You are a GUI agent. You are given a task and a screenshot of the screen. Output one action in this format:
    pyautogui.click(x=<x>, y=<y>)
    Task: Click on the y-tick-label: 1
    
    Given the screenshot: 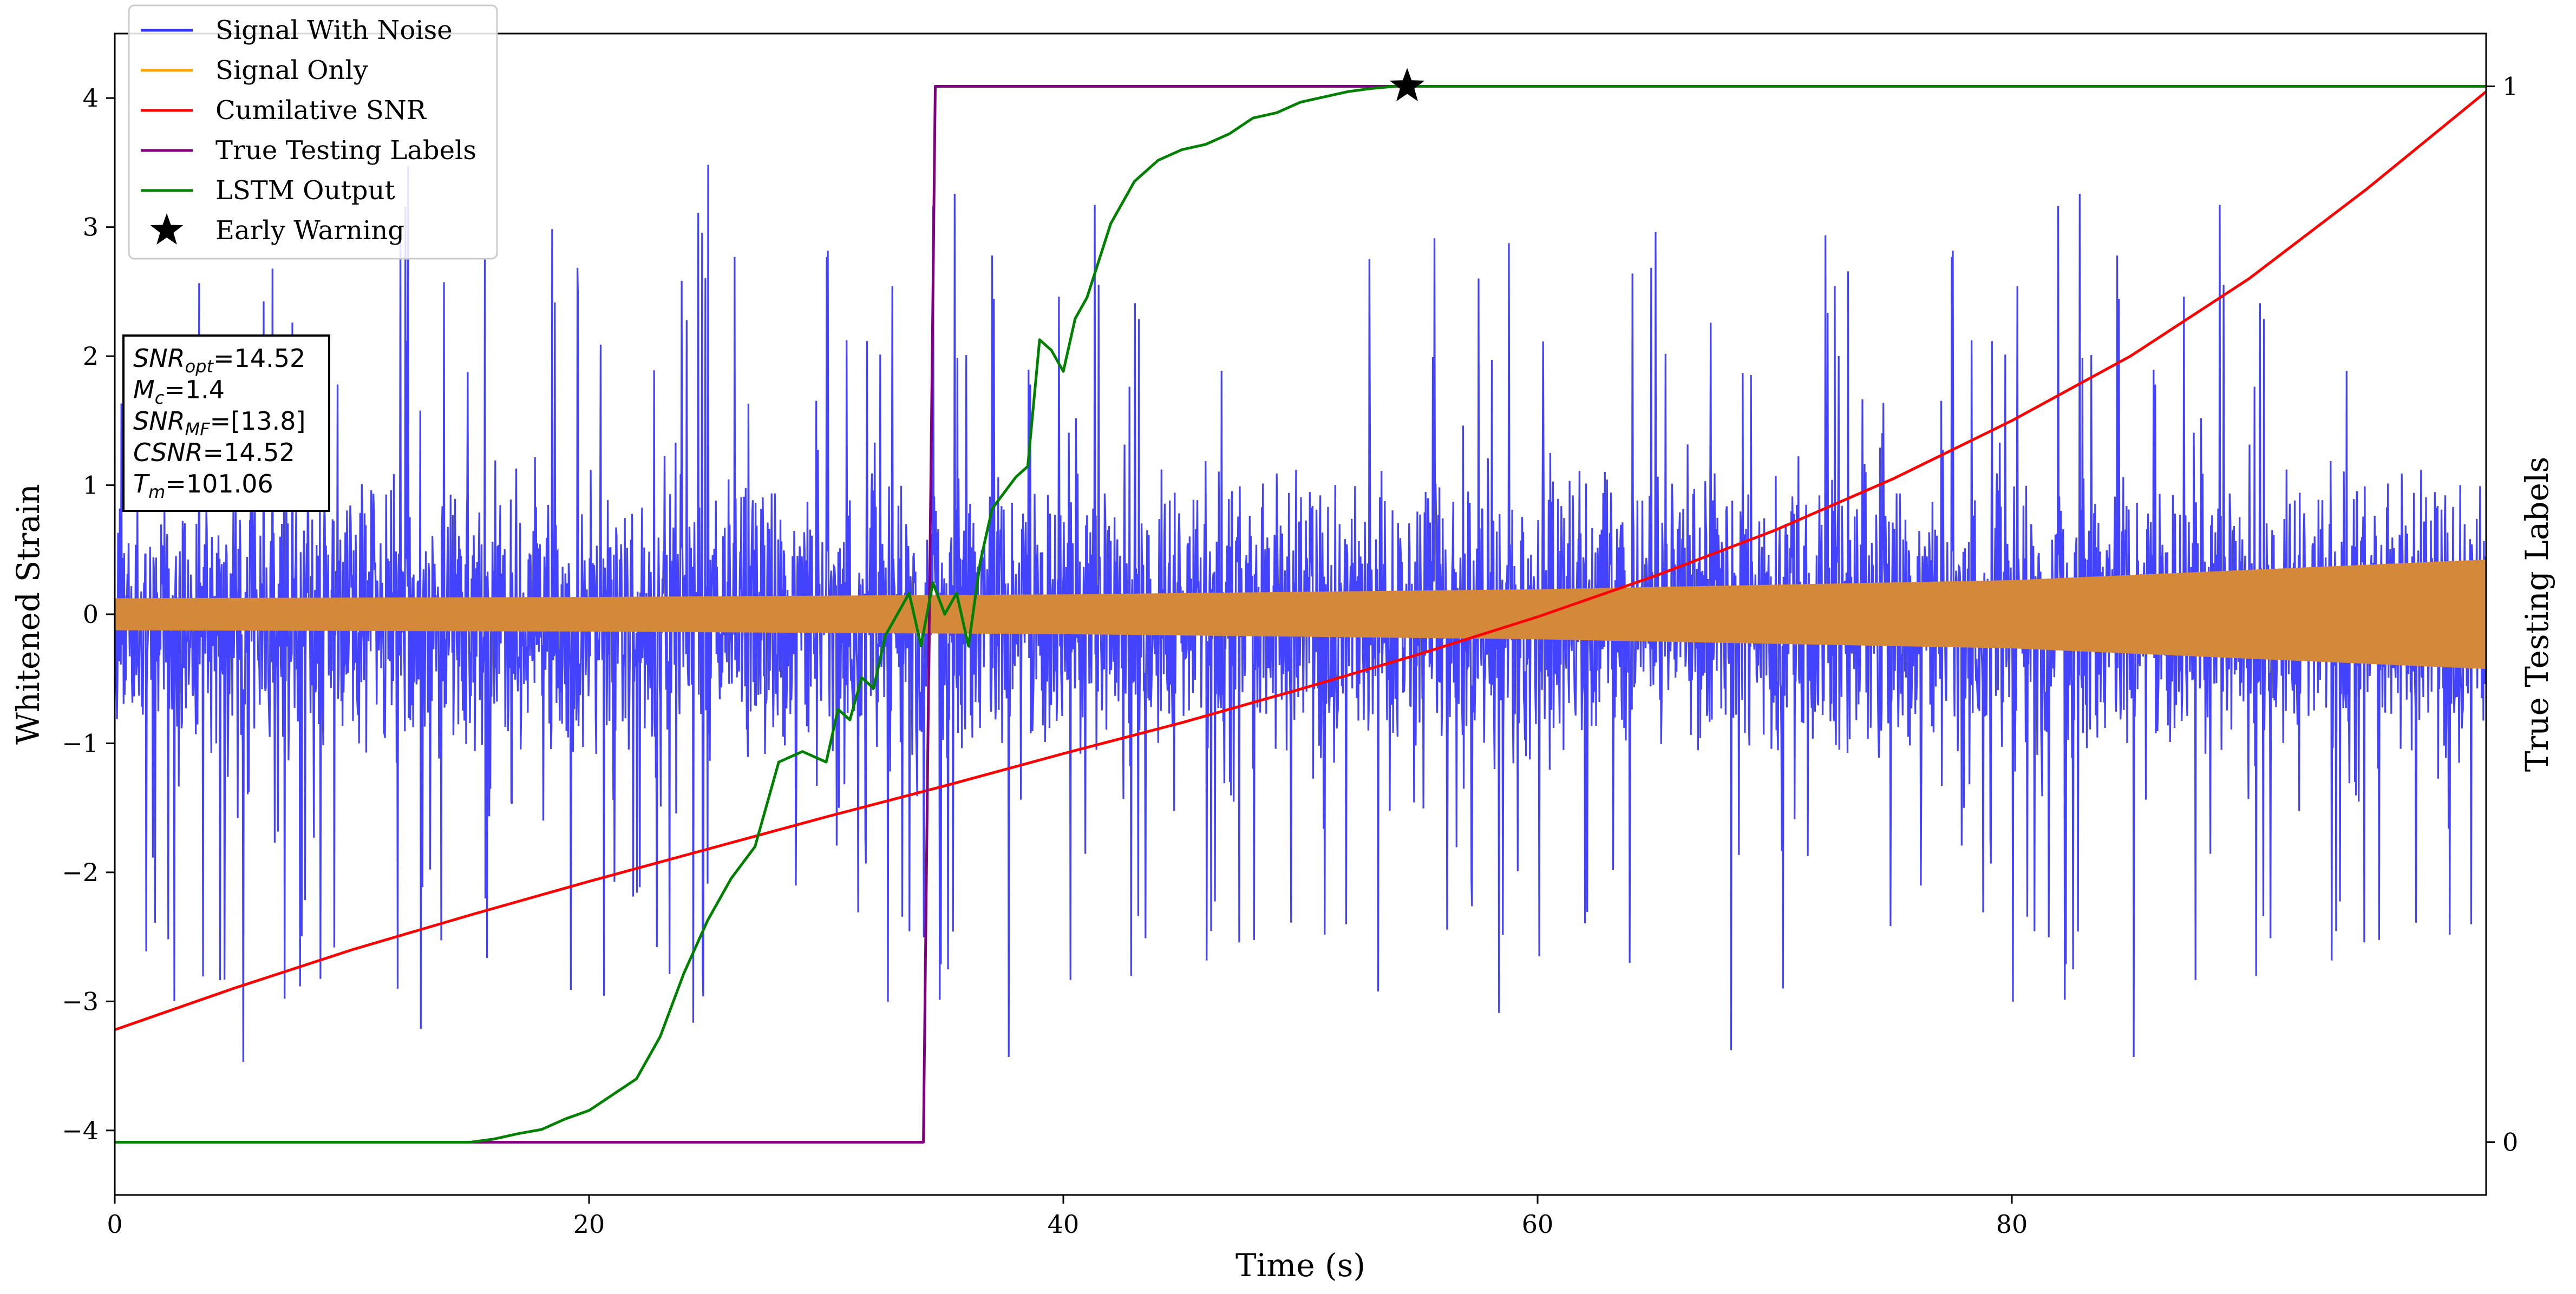 What is the action you would take?
    pyautogui.click(x=91, y=485)
    